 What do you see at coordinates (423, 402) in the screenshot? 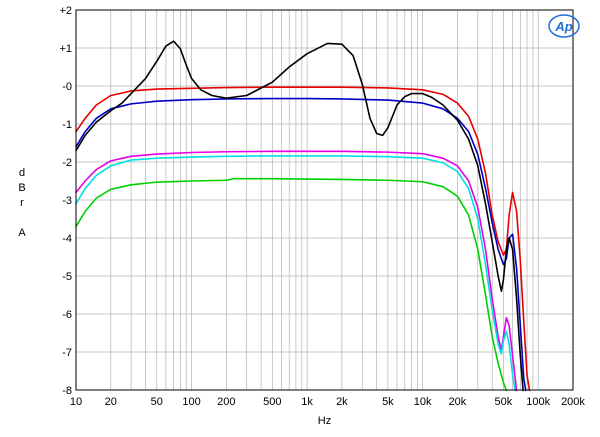
I see `x-tick-label: 10k` at bounding box center [423, 402].